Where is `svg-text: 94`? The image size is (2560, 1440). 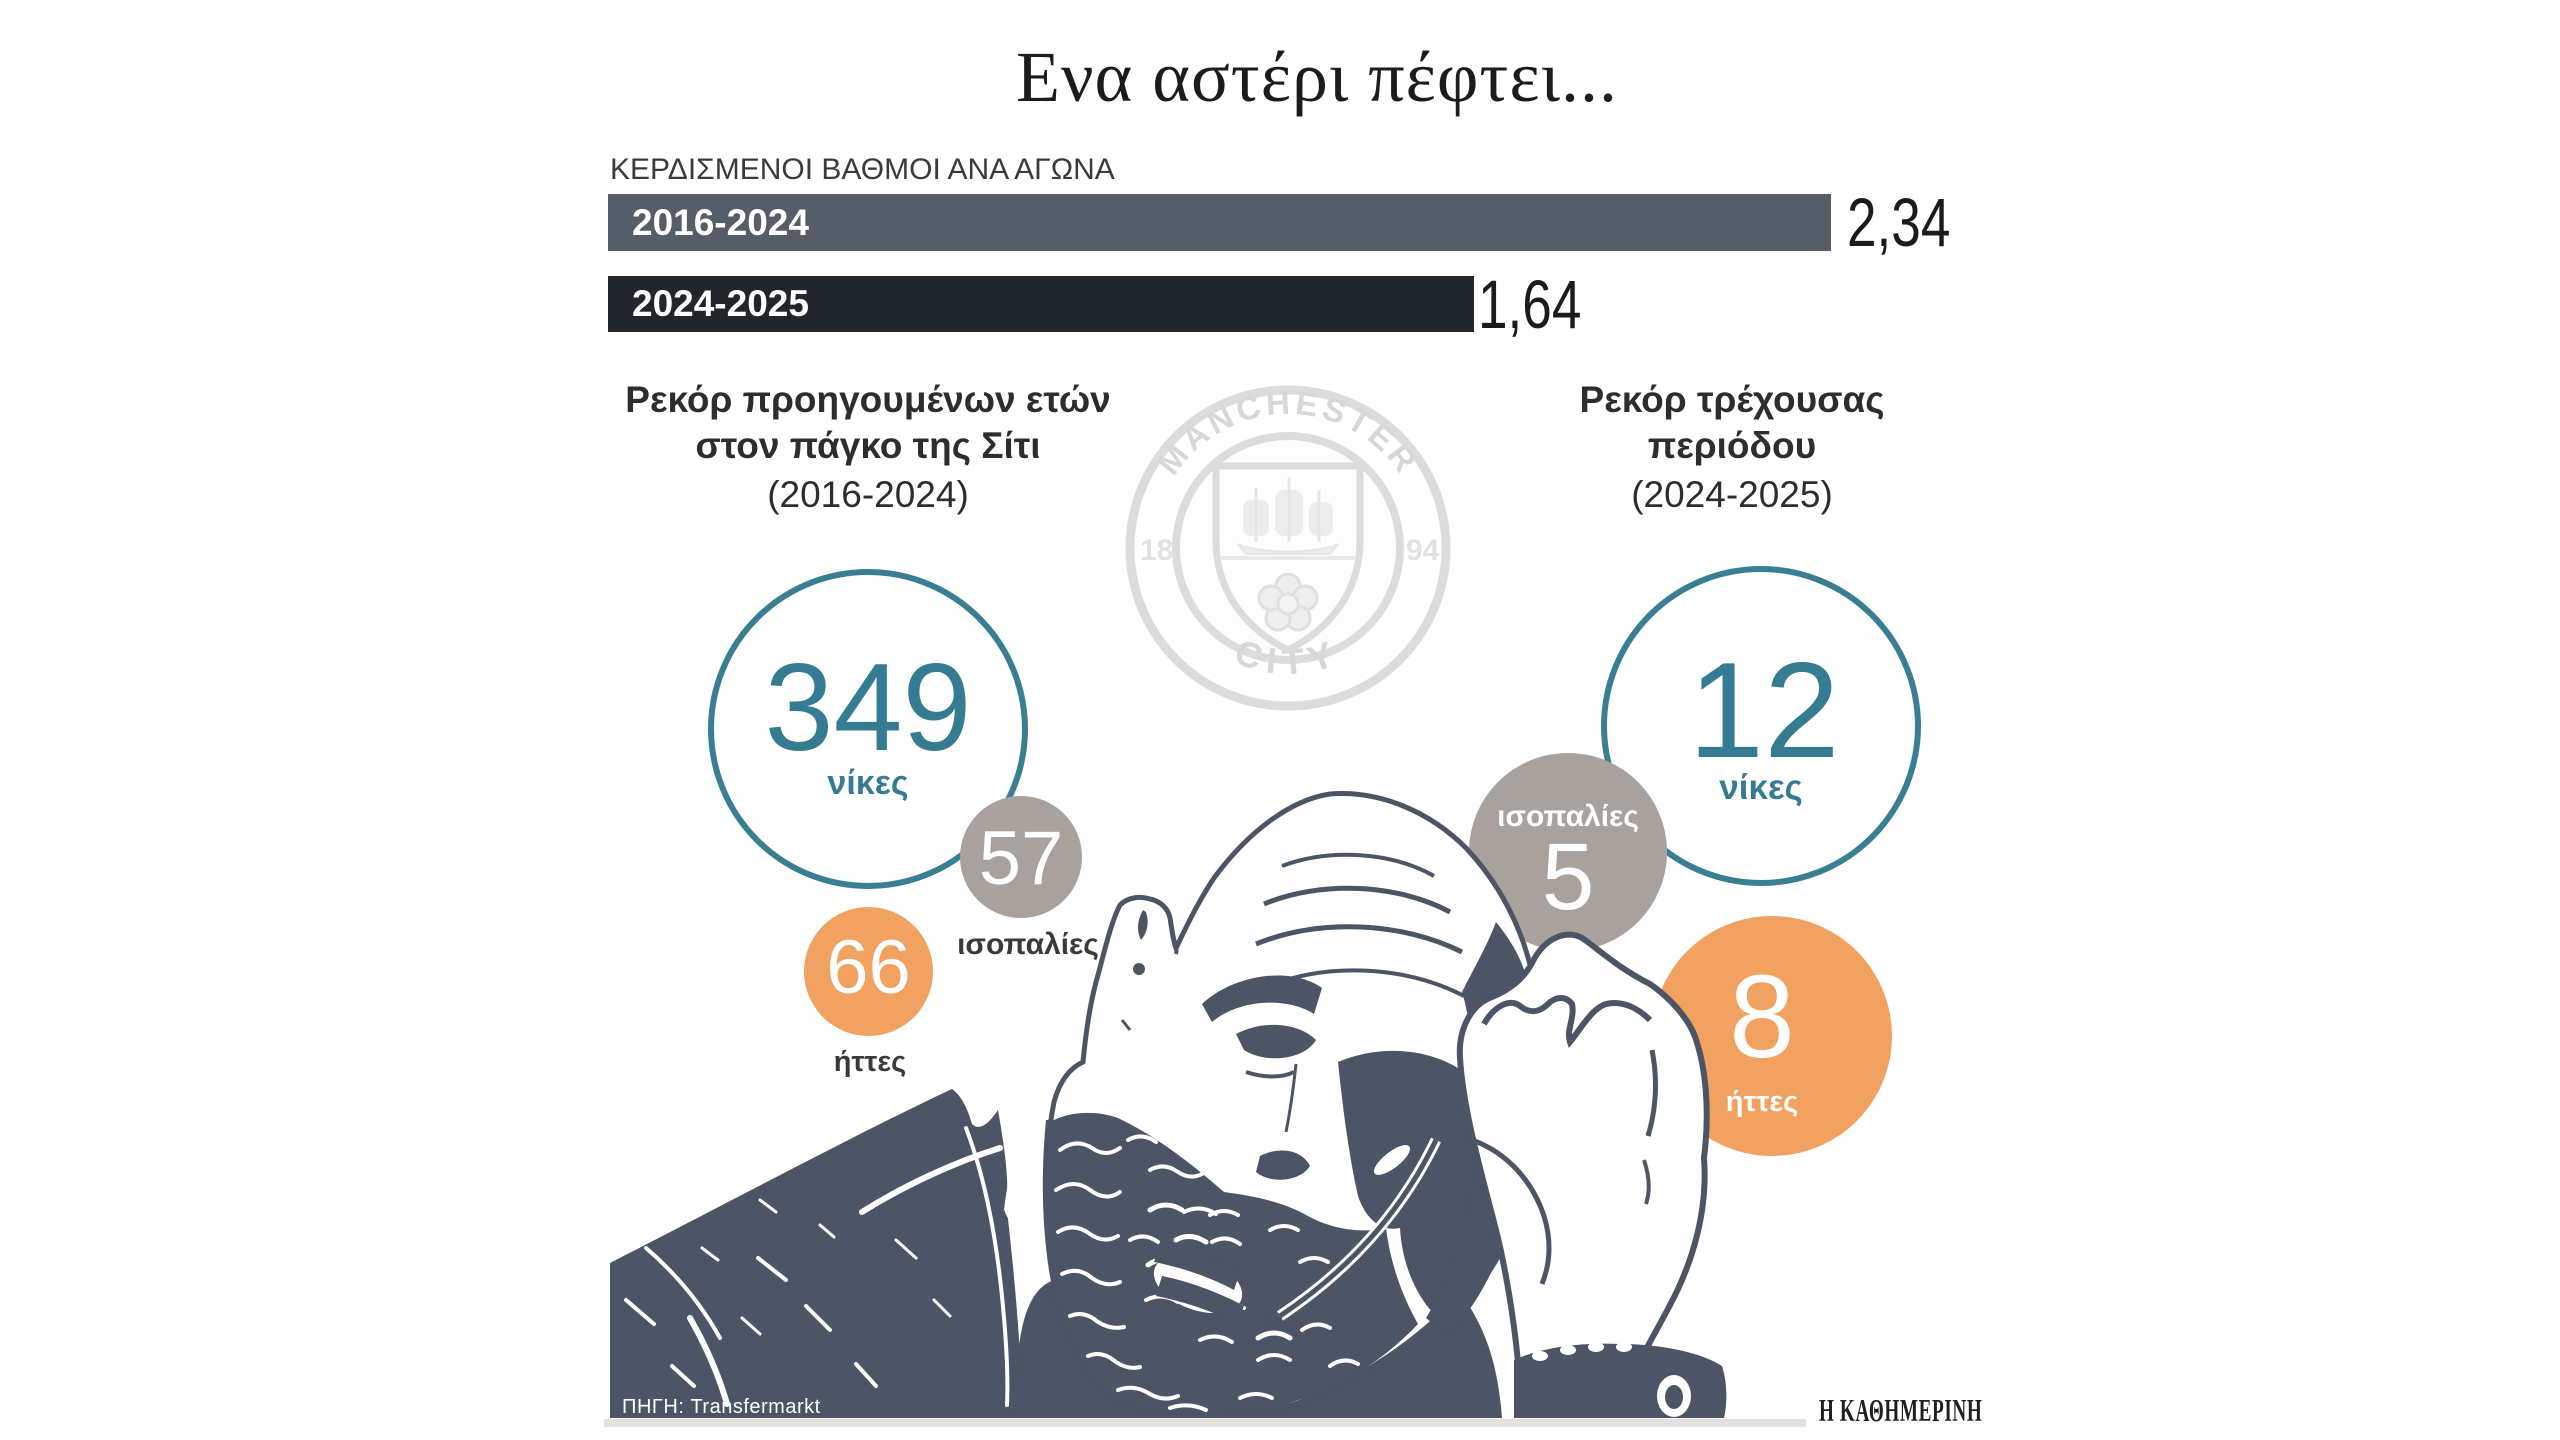
svg-text: 94 is located at coordinates (1423, 550).